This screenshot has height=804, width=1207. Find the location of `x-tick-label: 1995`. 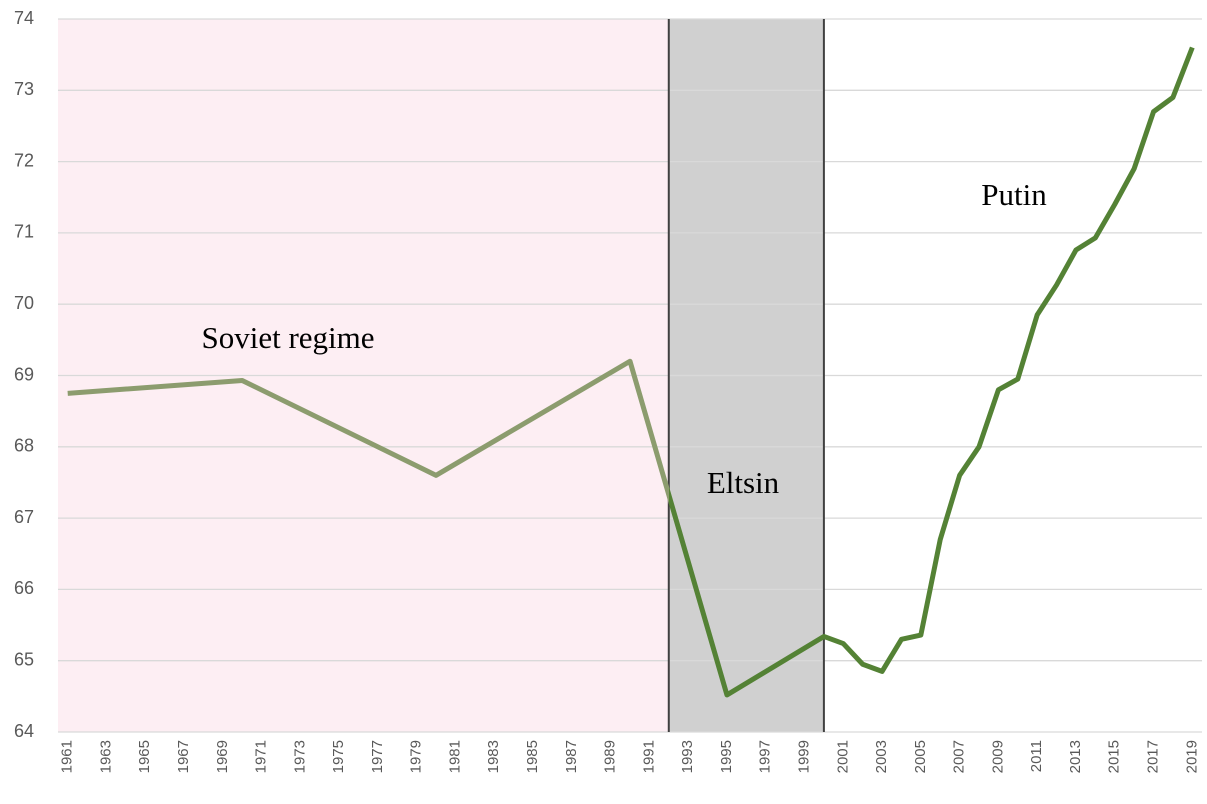

x-tick-label: 1995 is located at coordinates (726, 756).